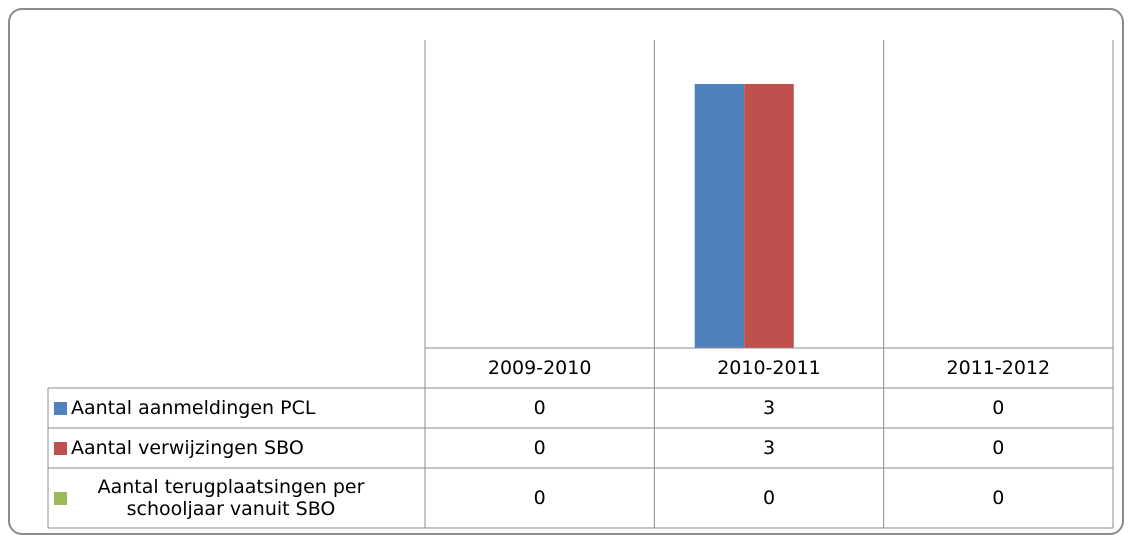  What do you see at coordinates (769, 368) in the screenshot?
I see `category-label: 2010-2011` at bounding box center [769, 368].